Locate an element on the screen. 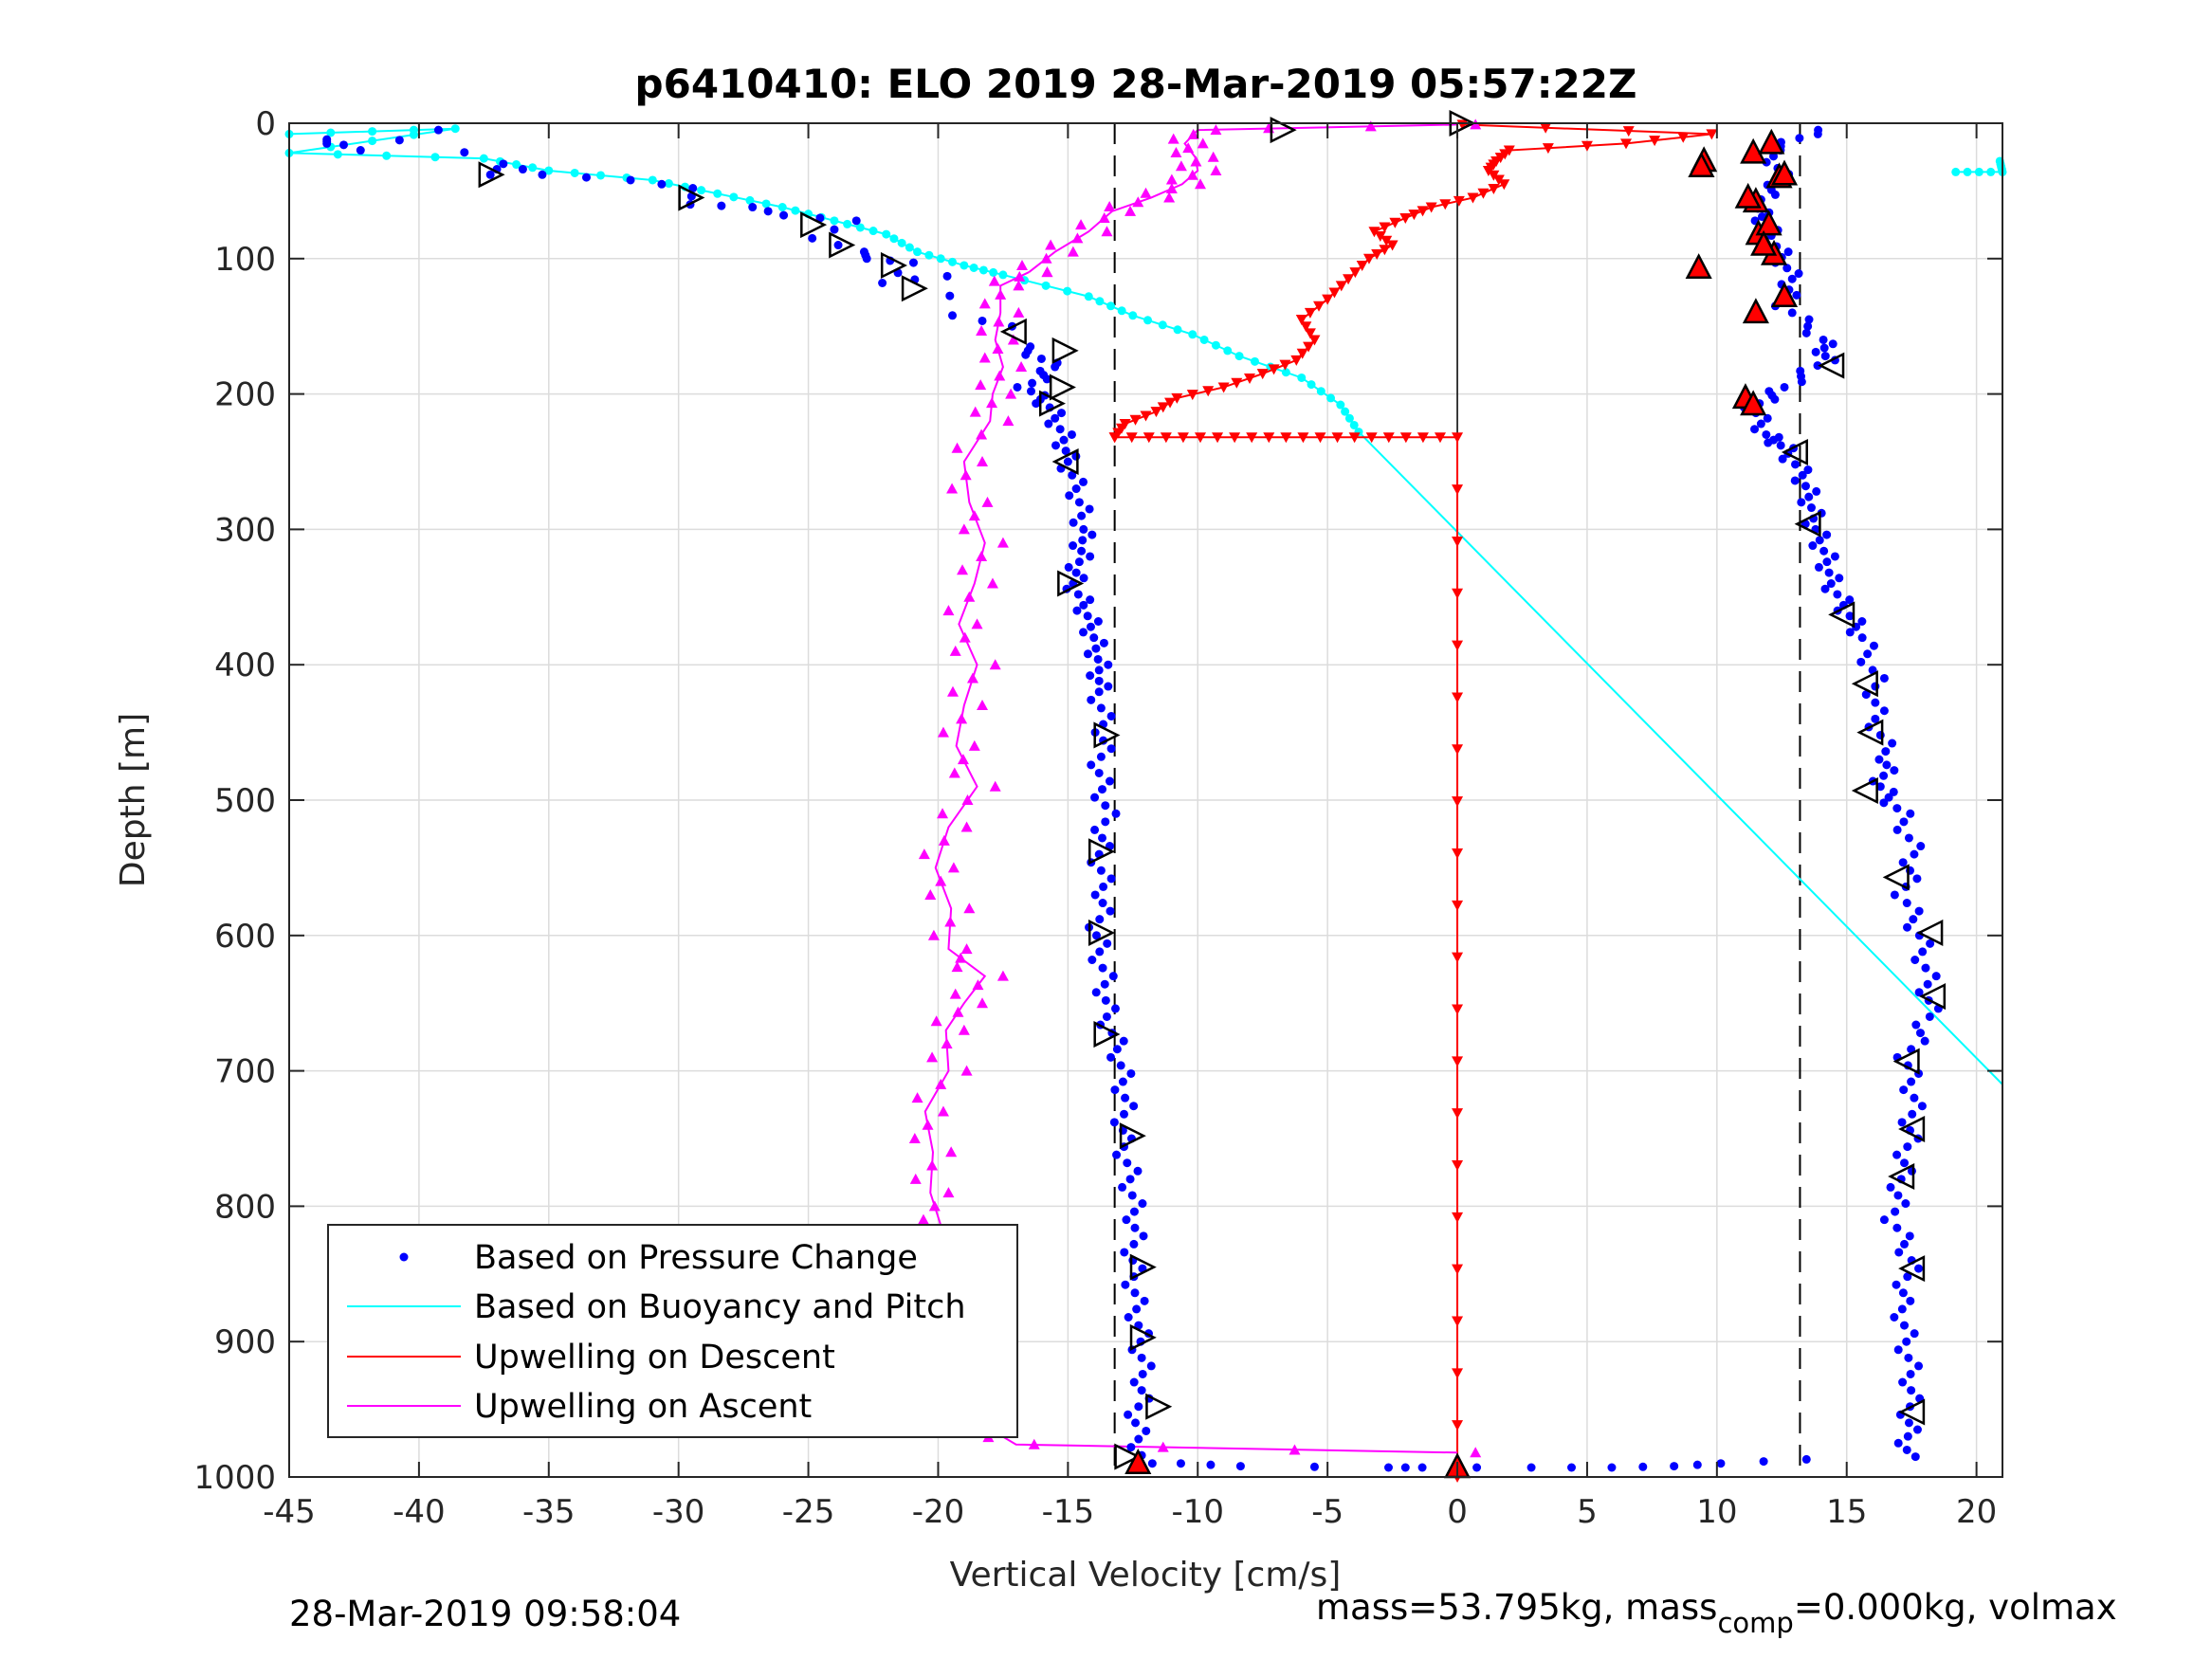  legend-entry-label: Based on Buoyancy and Pitch is located at coordinates (720, 1307).